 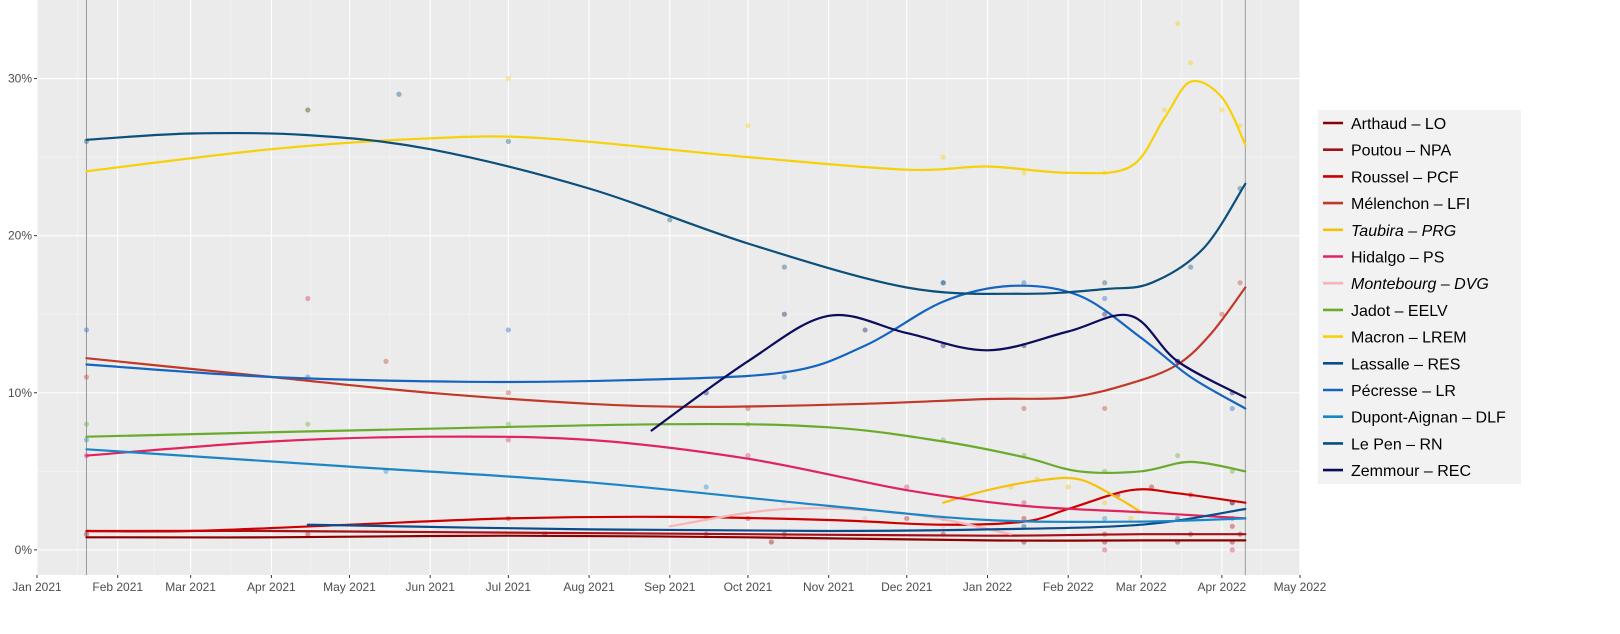 What do you see at coordinates (1405, 177) in the screenshot?
I see `legend-label: Roussel – PCF` at bounding box center [1405, 177].